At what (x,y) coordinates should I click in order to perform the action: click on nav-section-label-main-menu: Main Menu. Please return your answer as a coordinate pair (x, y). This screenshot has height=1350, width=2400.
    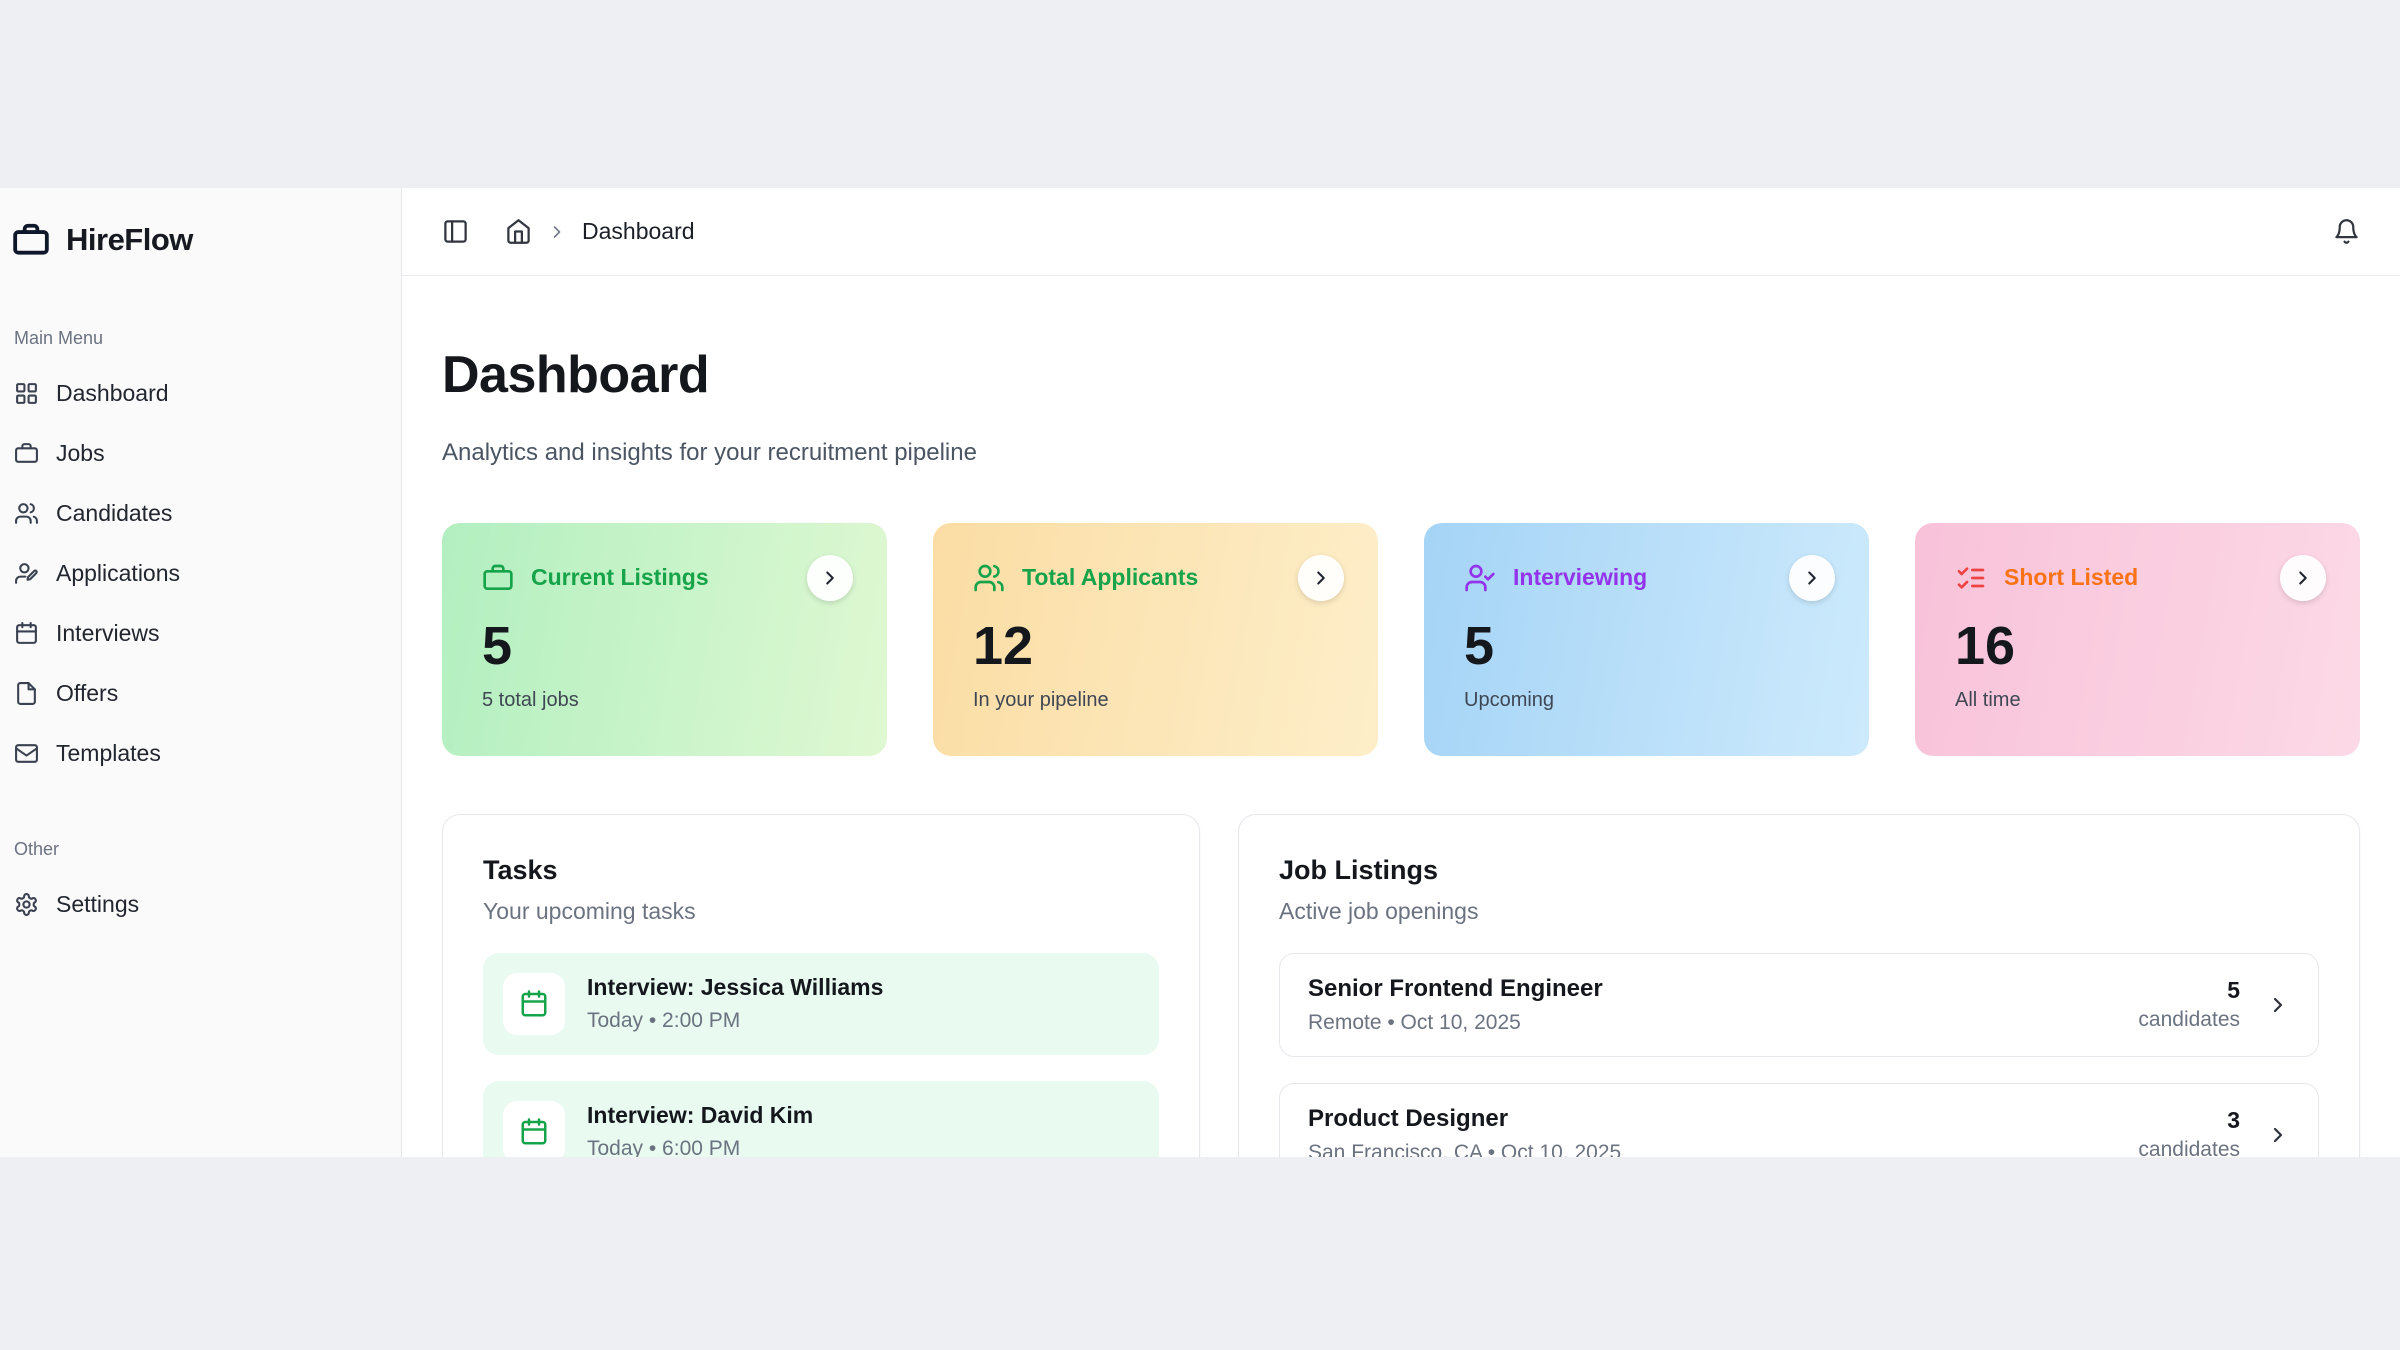
    Looking at the image, I should click on (59, 338).